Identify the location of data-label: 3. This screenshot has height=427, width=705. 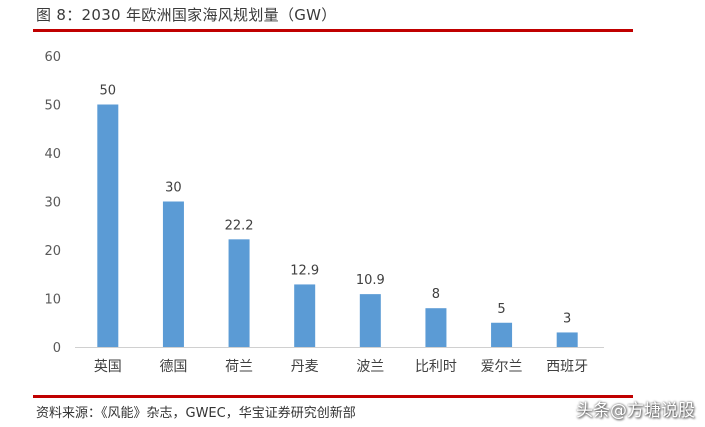
(567, 318).